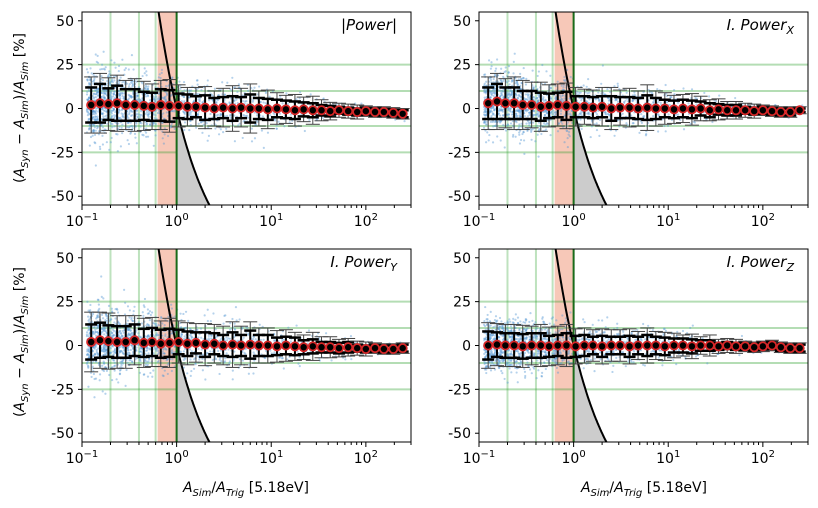 The height and width of the screenshot is (508, 818). I want to click on y-tick-label: 25, so click(65, 66).